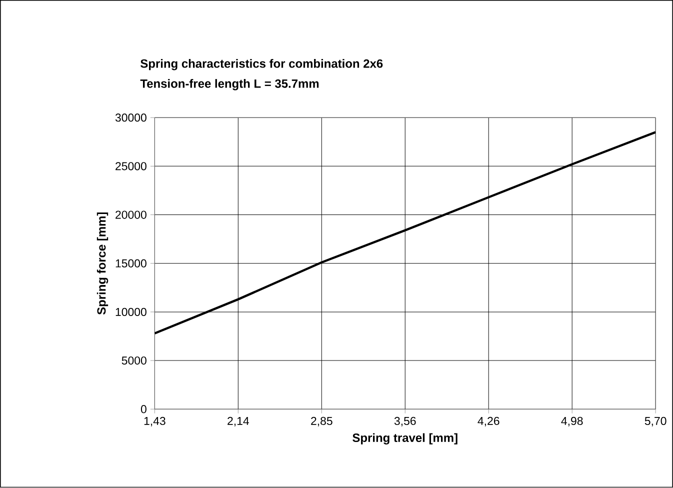 The image size is (673, 488). What do you see at coordinates (131, 312) in the screenshot?
I see `y-tick-label: 10000` at bounding box center [131, 312].